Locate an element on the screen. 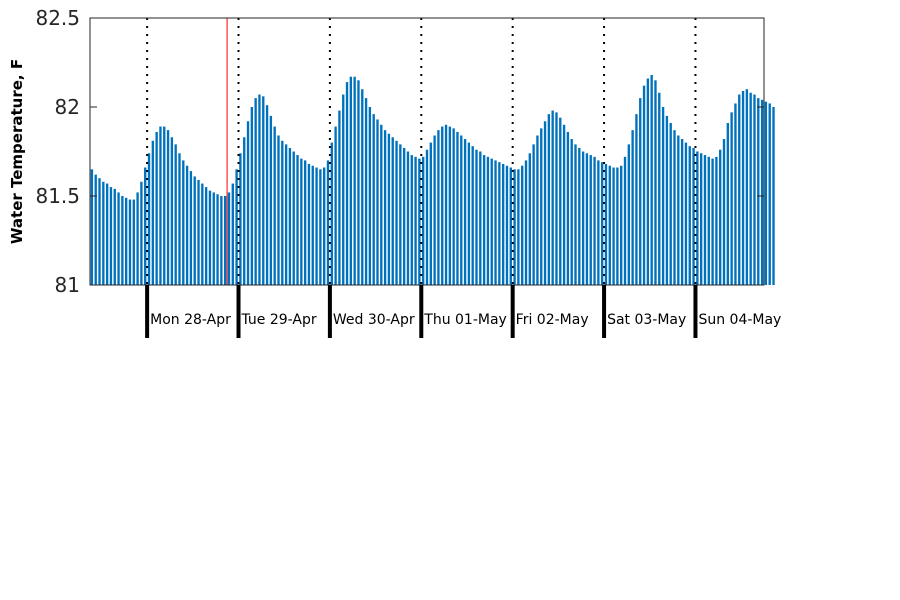 The image size is (900, 600). y-tick-label: 81 is located at coordinates (67, 285).